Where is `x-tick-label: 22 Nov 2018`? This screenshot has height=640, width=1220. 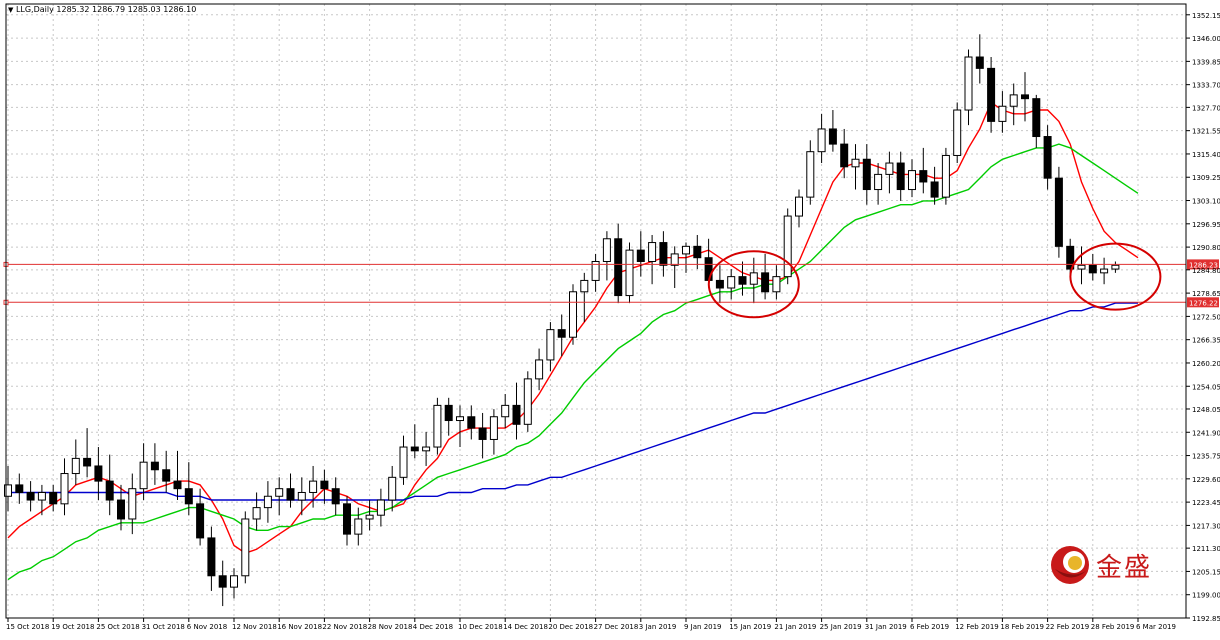 x-tick-label: 22 Nov 2018 is located at coordinates (344, 627).